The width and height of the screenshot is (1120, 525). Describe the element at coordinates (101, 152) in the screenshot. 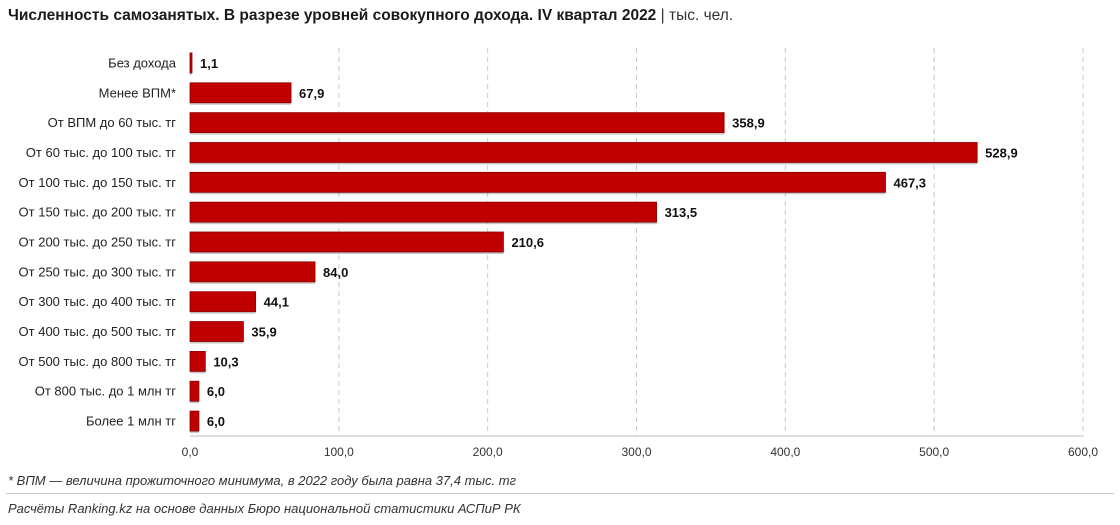

I see `category-label: От 60 тыс. до 100 тыс. тг` at that location.